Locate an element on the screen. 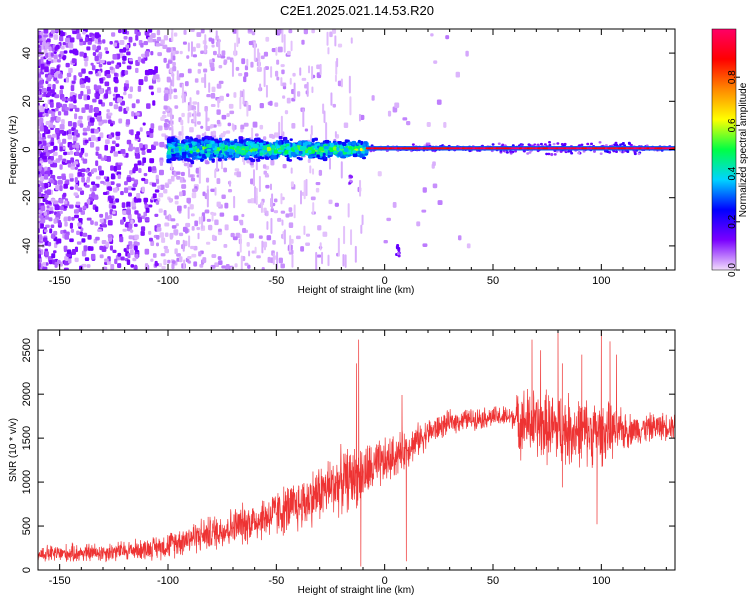  figure-title: C2E1.2025.021.14.53.R20 is located at coordinates (357, 10).